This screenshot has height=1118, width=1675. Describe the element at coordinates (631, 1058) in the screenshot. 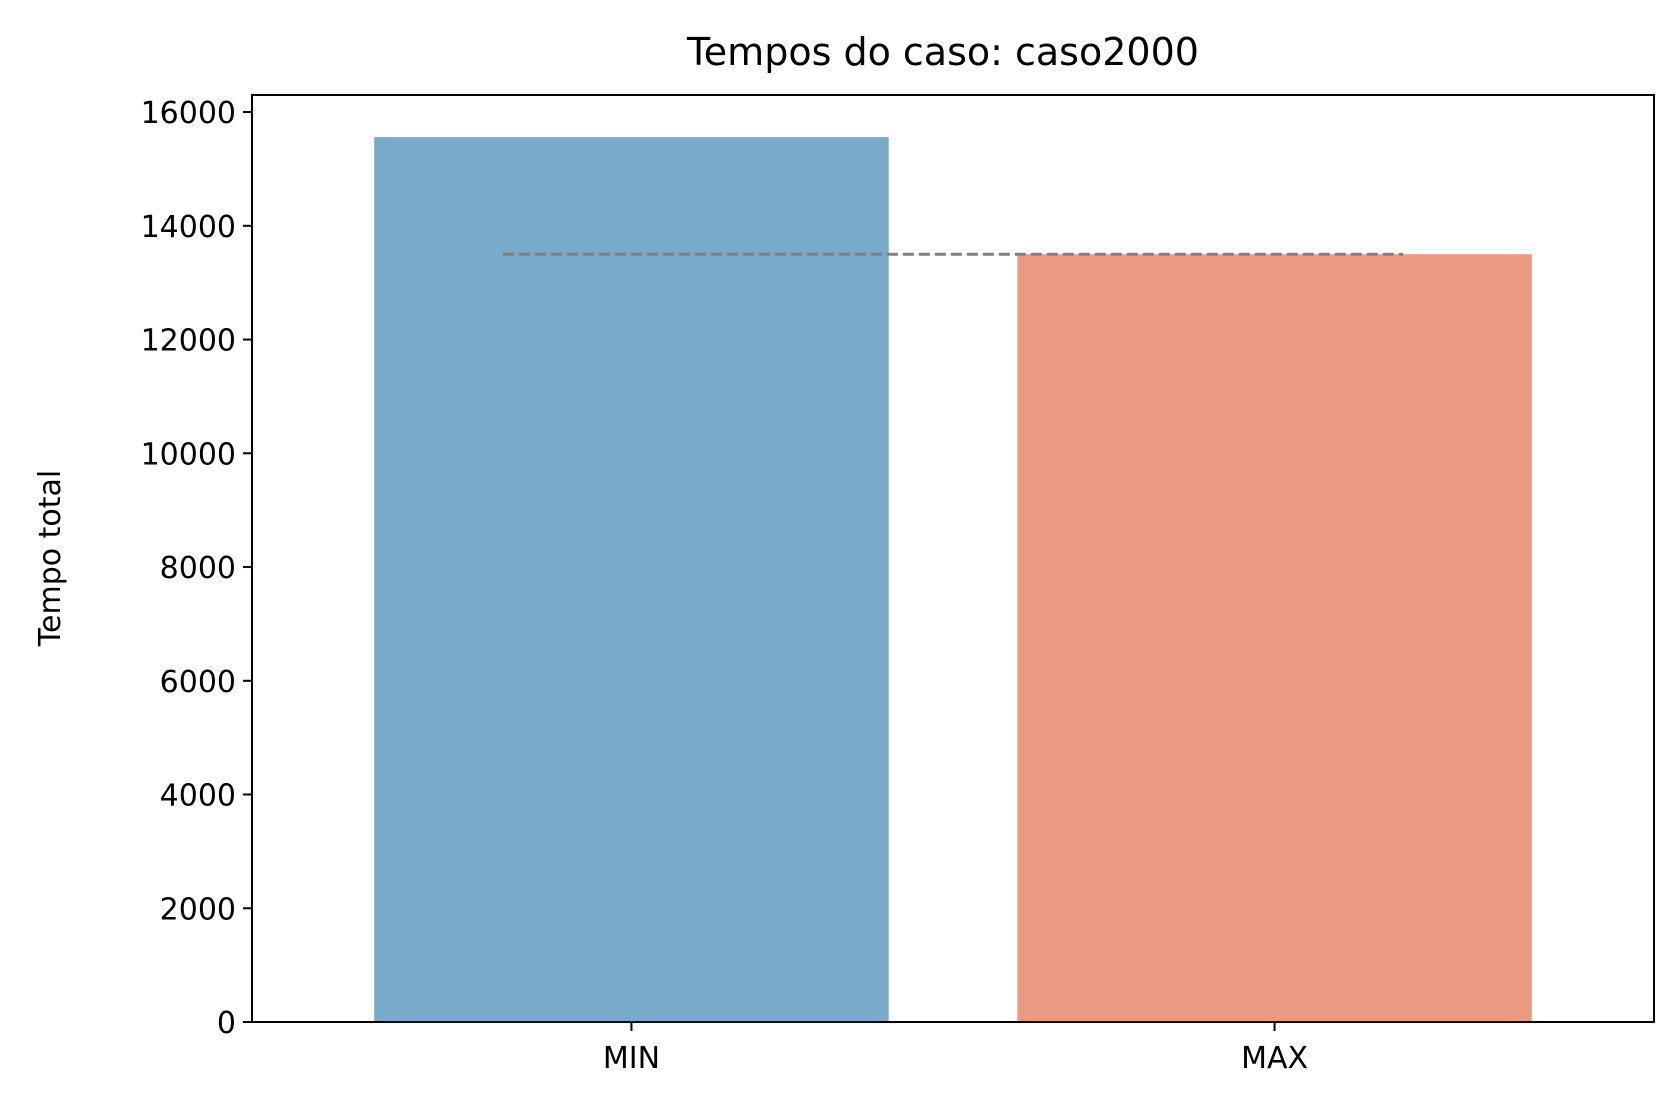

I see `x-tick-label: MIN` at that location.